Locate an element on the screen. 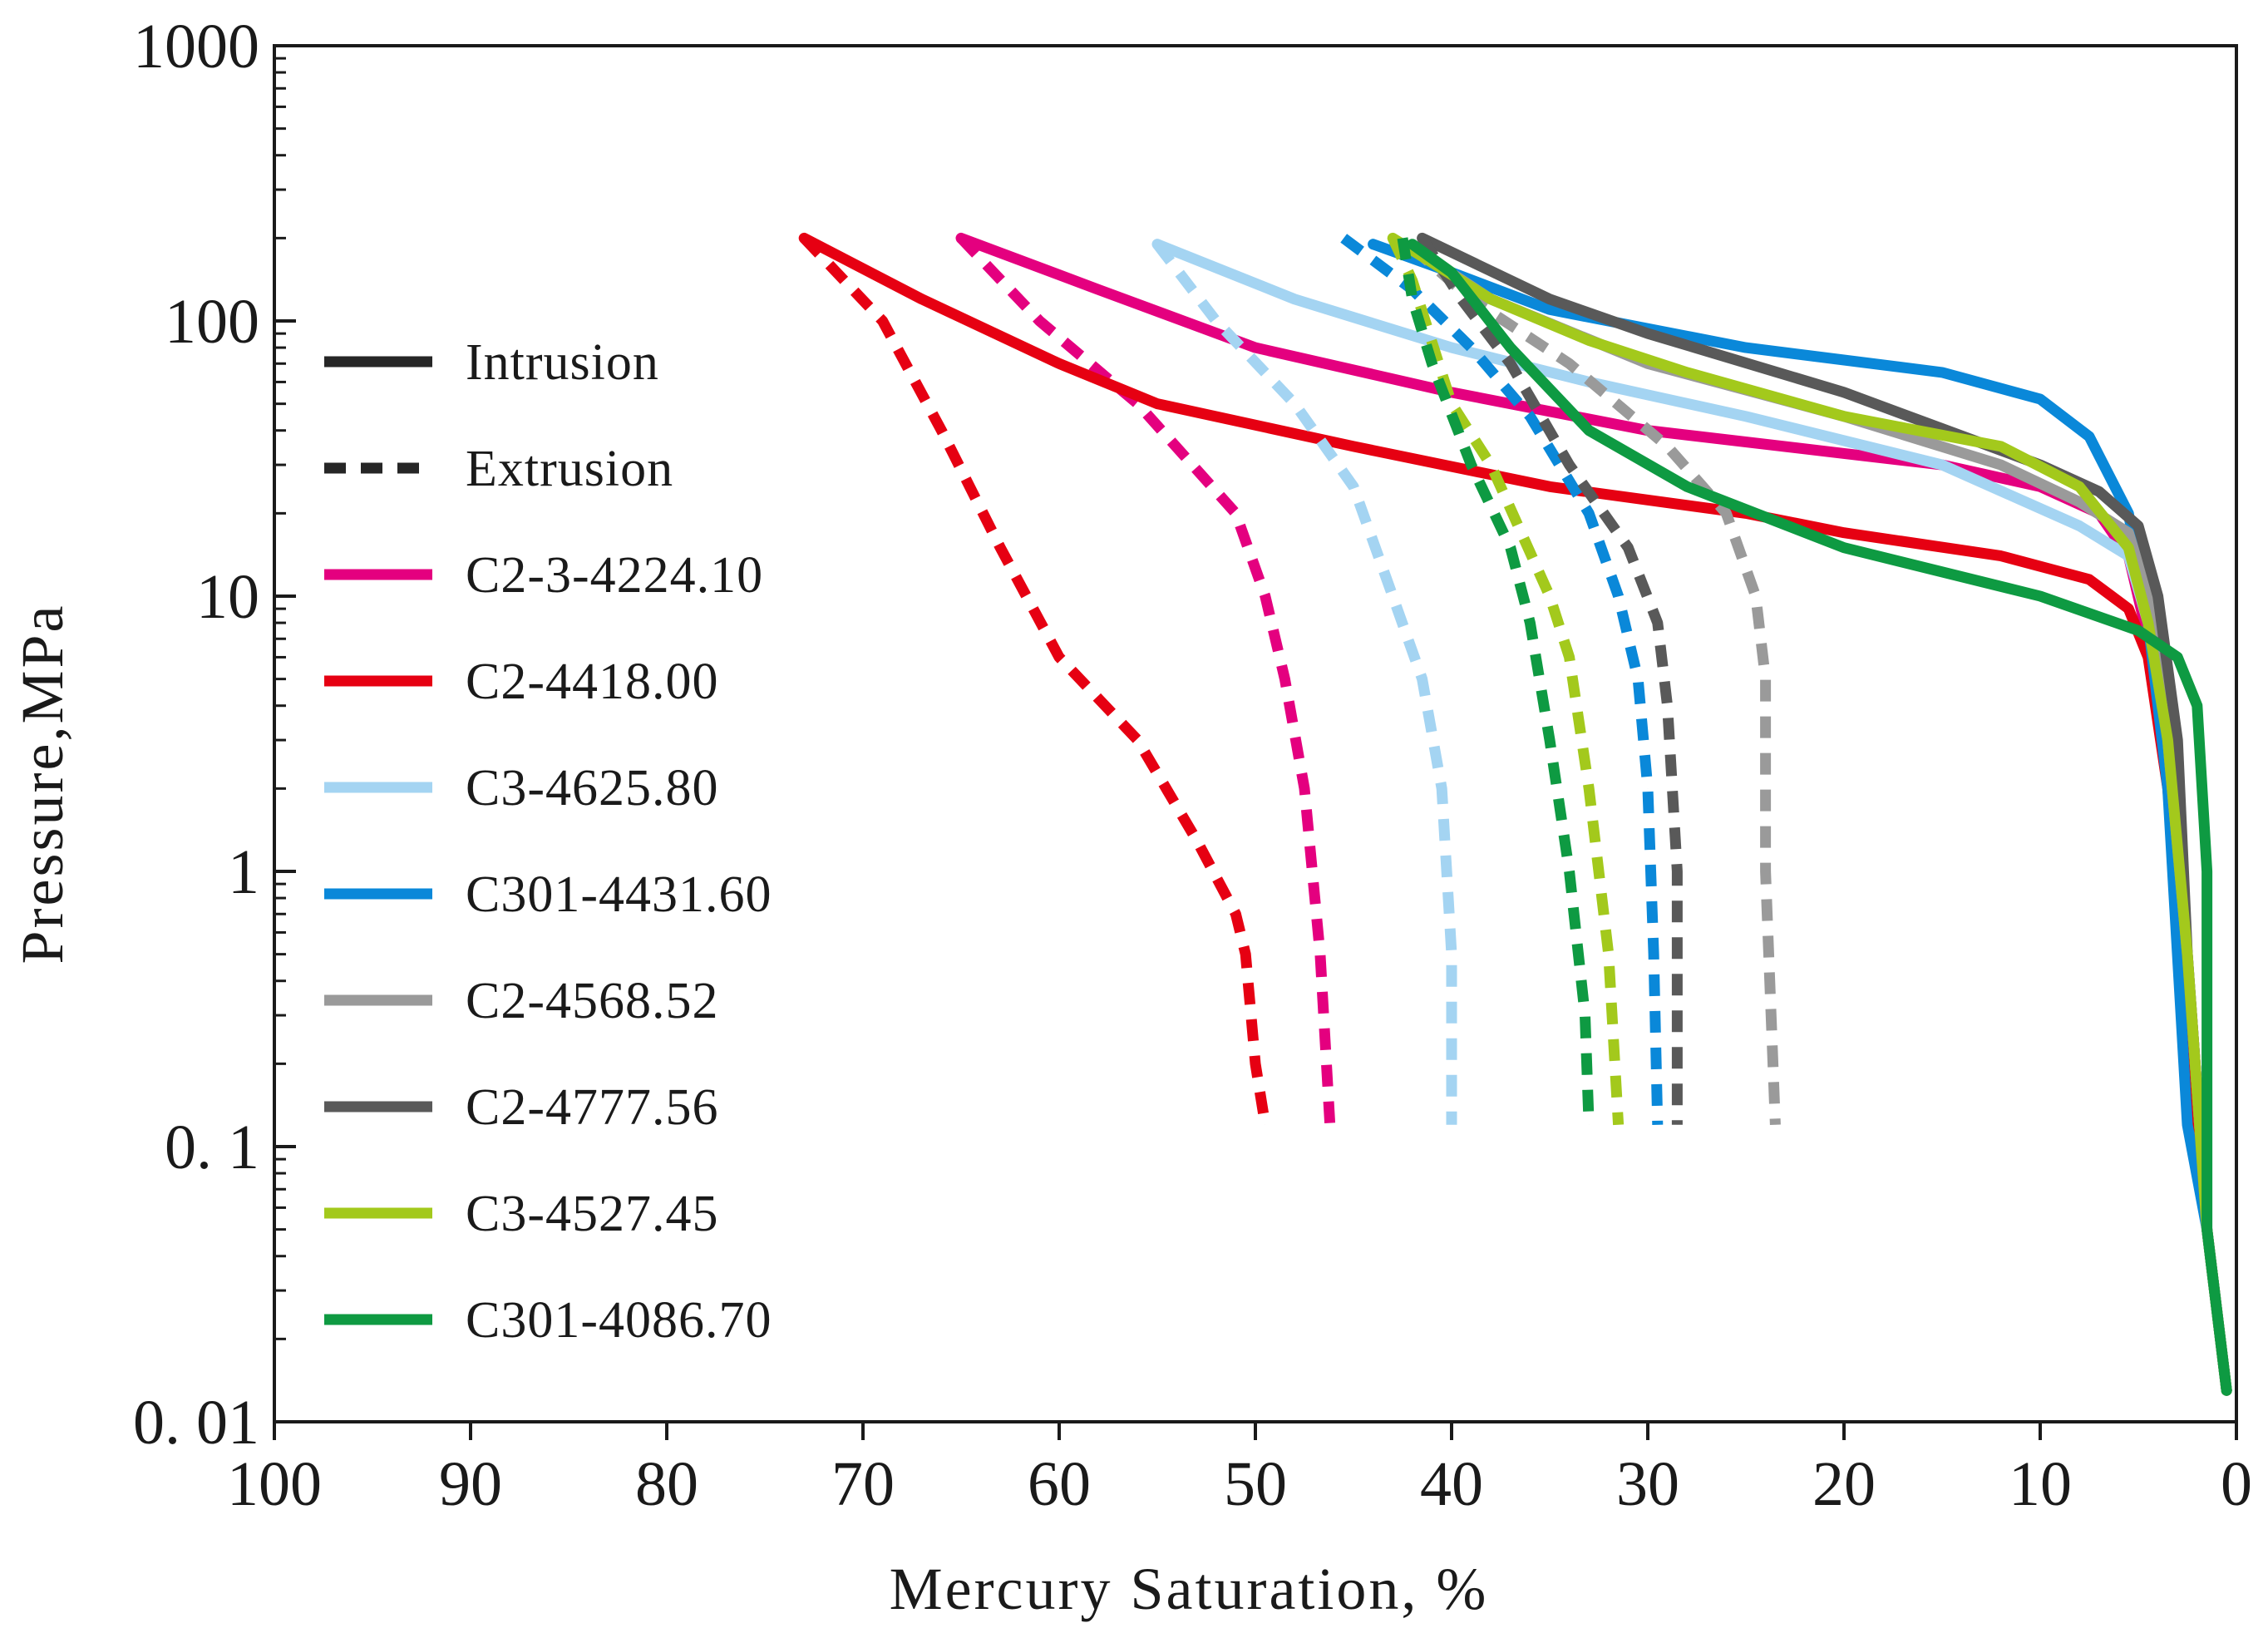  legend-label: C301-4431.60 is located at coordinates (619, 894).